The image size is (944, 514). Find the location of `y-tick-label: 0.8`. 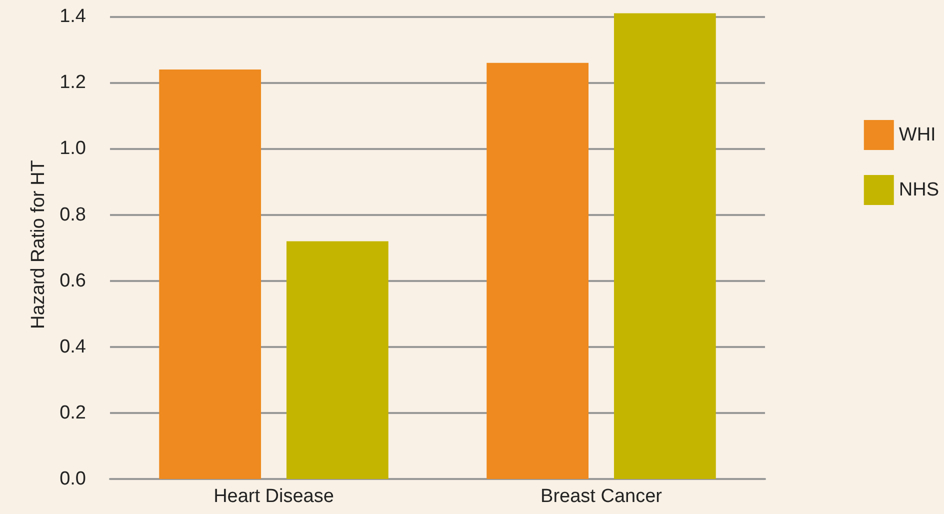

y-tick-label: 0.8 is located at coordinates (73, 215).